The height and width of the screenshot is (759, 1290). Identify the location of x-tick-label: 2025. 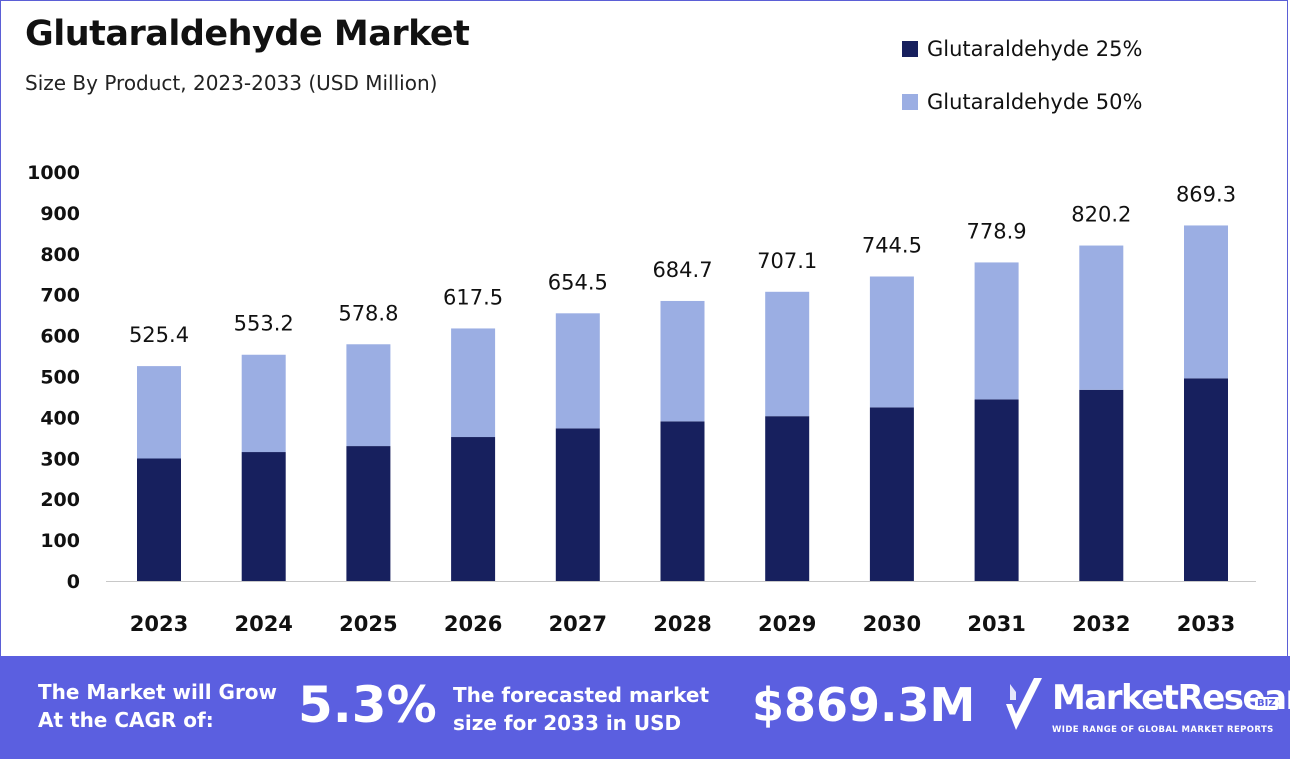
(368, 624).